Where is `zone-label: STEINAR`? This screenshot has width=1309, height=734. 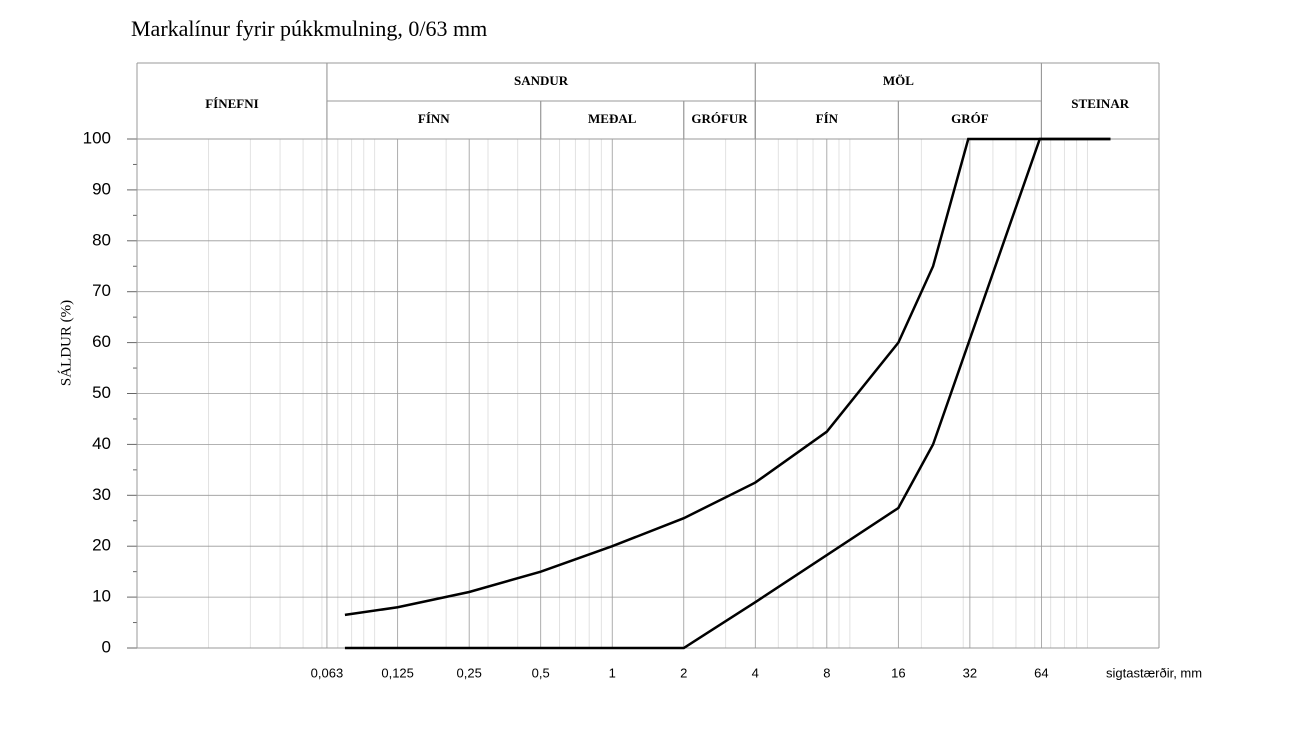 zone-label: STEINAR is located at coordinates (1100, 103).